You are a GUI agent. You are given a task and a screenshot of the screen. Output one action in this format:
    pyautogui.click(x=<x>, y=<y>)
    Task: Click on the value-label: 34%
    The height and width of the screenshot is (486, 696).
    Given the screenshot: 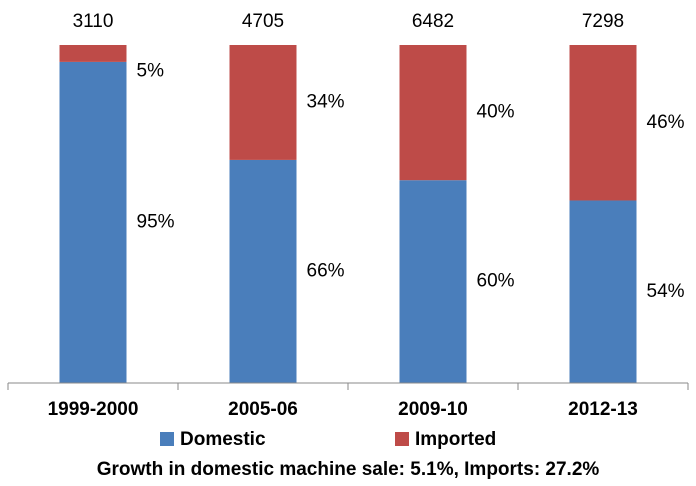 What is the action you would take?
    pyautogui.click(x=326, y=101)
    